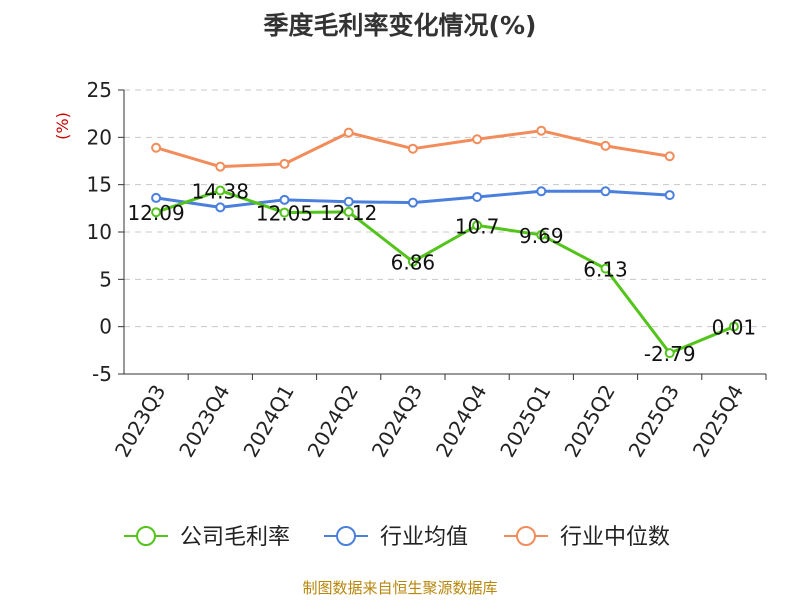  I want to click on x-tick-label: 2025Q3, so click(654, 421).